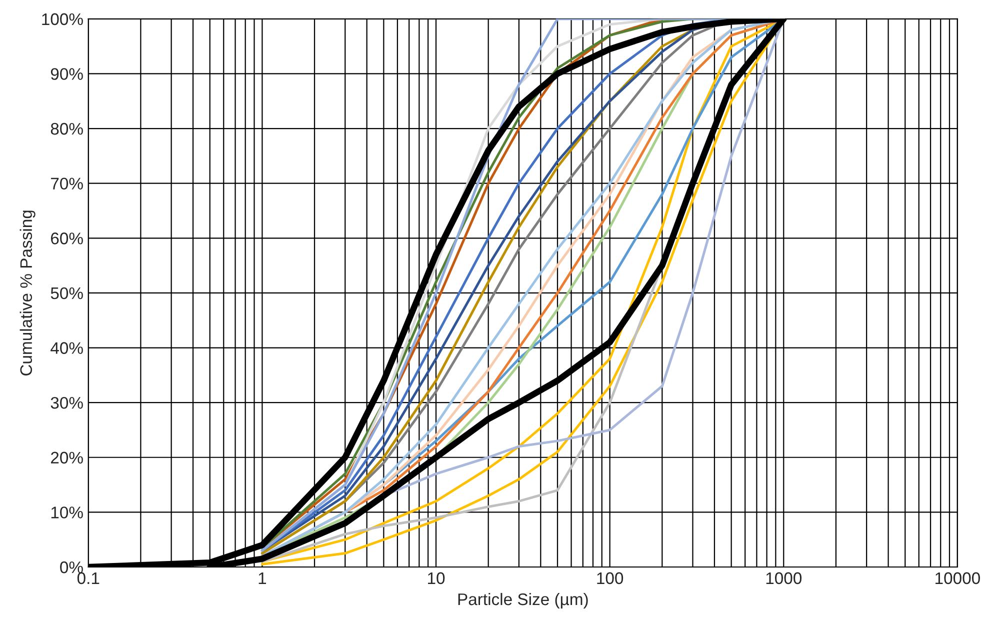  What do you see at coordinates (67, 458) in the screenshot?
I see `y-tick-label: 20%` at bounding box center [67, 458].